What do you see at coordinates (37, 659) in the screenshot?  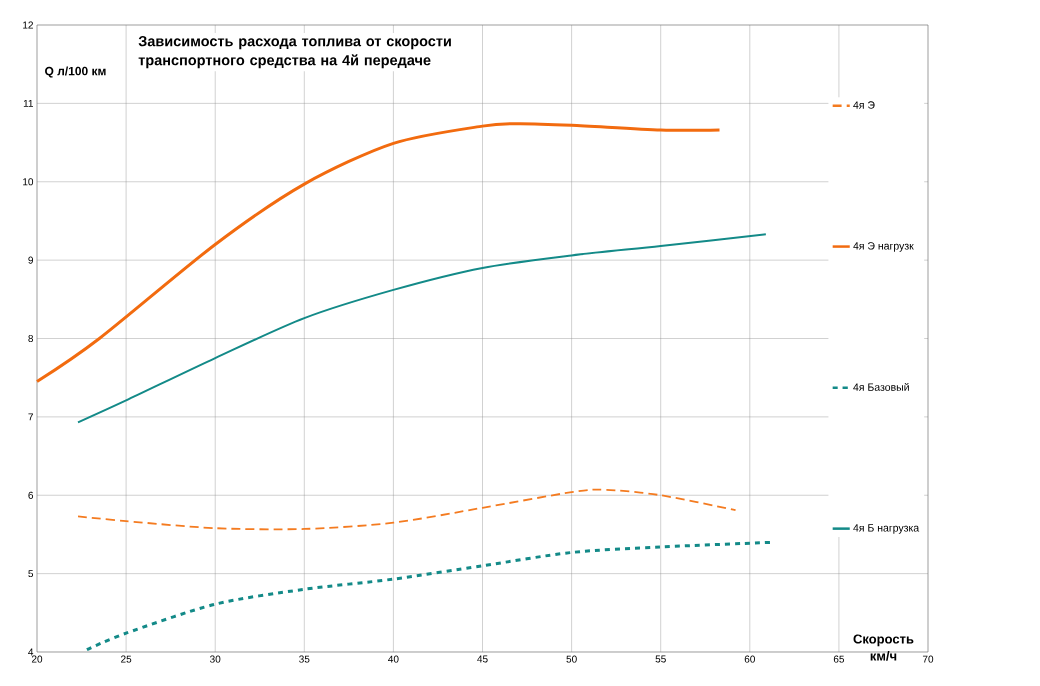 I see `x-tick-label: 20` at bounding box center [37, 659].